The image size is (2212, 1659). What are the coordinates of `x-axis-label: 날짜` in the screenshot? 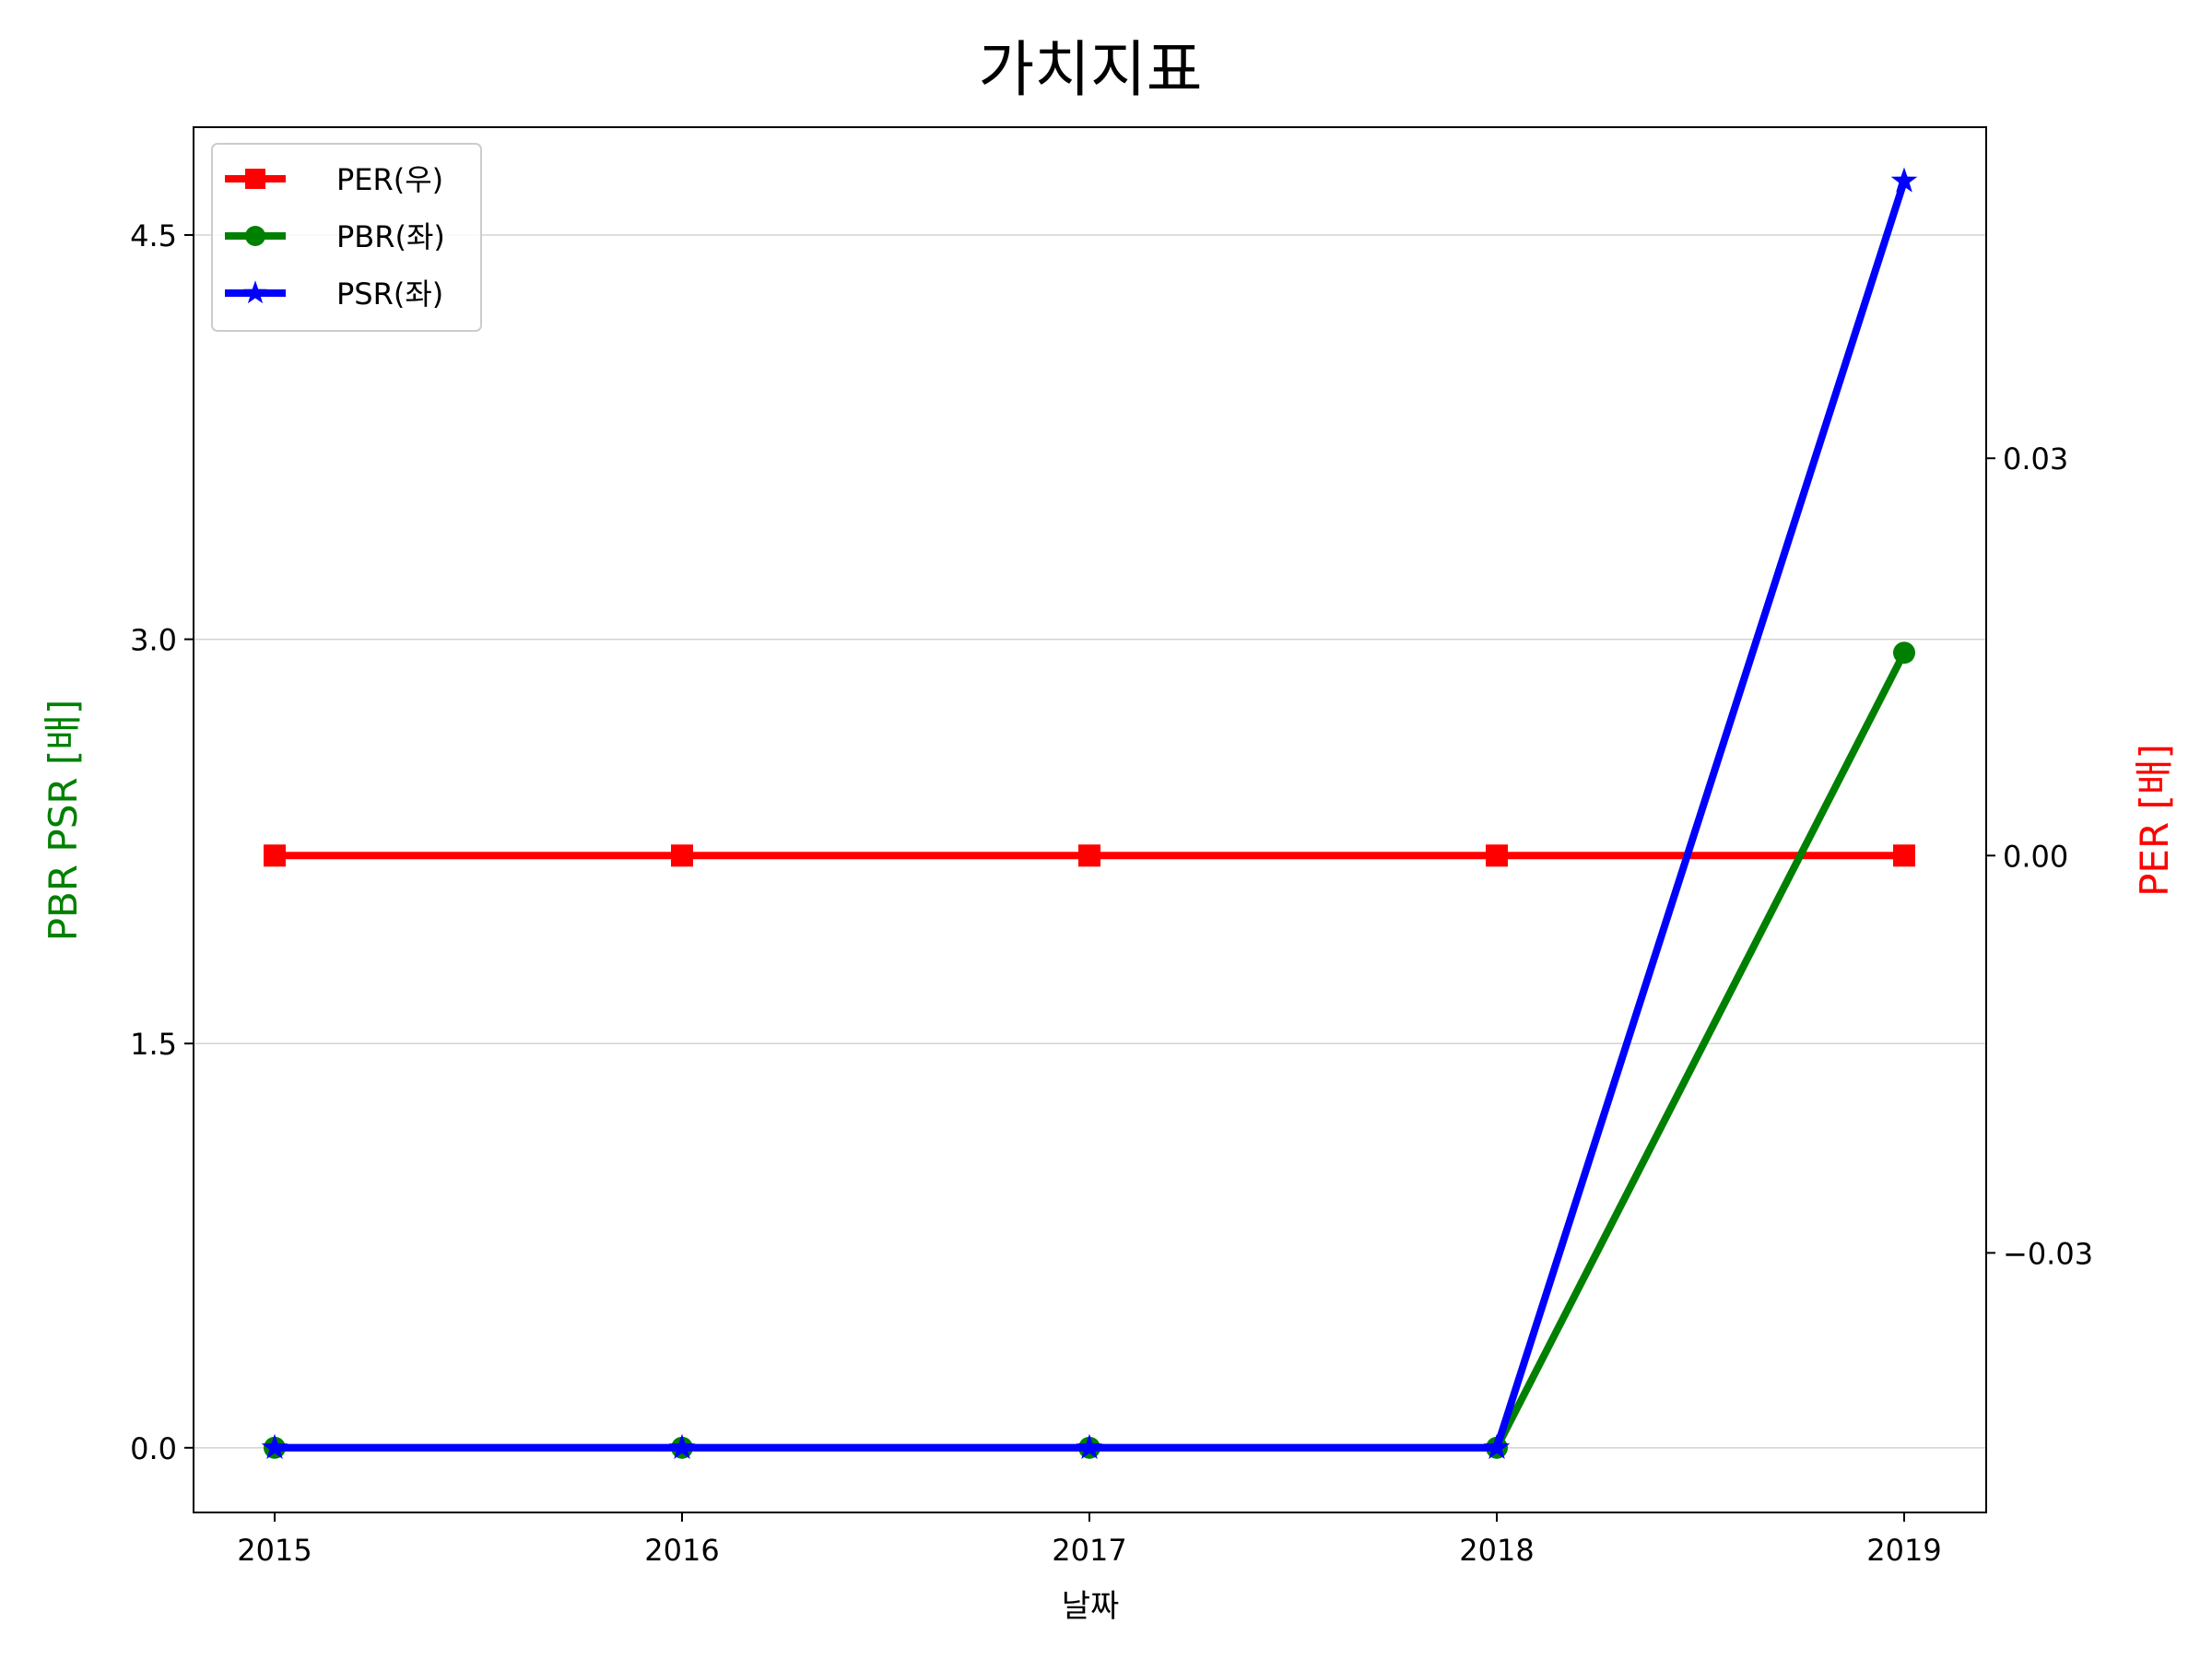 It's located at (1091, 1606).